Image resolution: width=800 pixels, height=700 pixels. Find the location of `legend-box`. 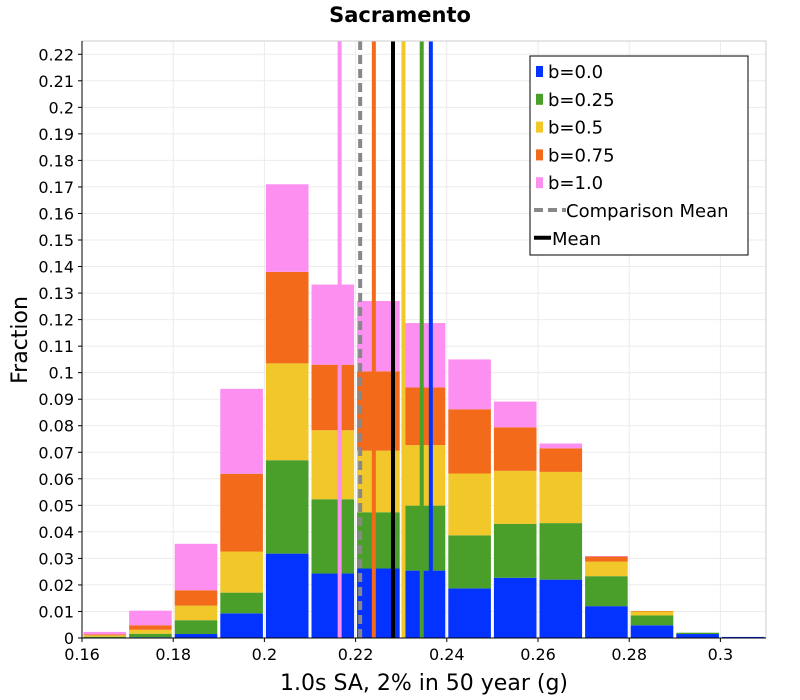

legend-box is located at coordinates (639, 155).